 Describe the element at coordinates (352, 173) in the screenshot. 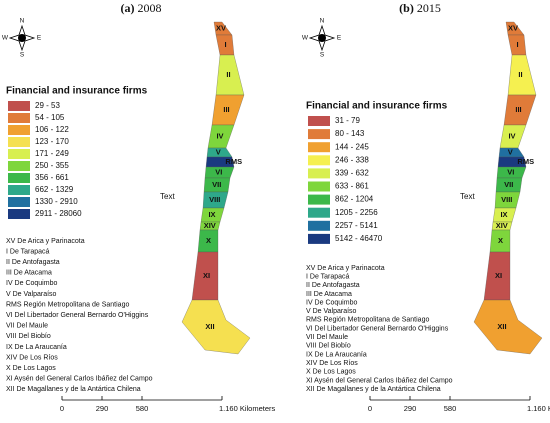

I see `legend-label: 339 - 632` at that location.